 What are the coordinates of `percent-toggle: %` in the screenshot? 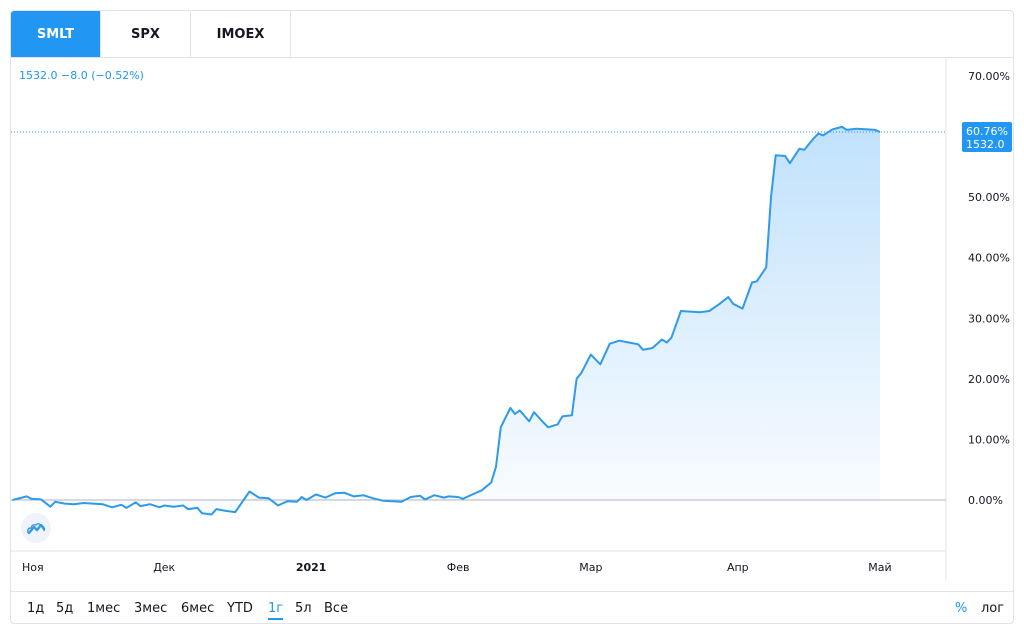 It's located at (961, 608).